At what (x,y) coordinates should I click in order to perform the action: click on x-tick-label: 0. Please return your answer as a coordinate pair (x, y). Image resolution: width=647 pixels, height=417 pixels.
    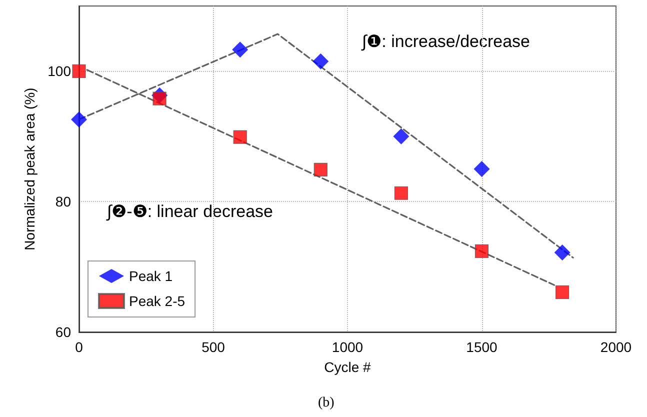
    Looking at the image, I should click on (79, 347).